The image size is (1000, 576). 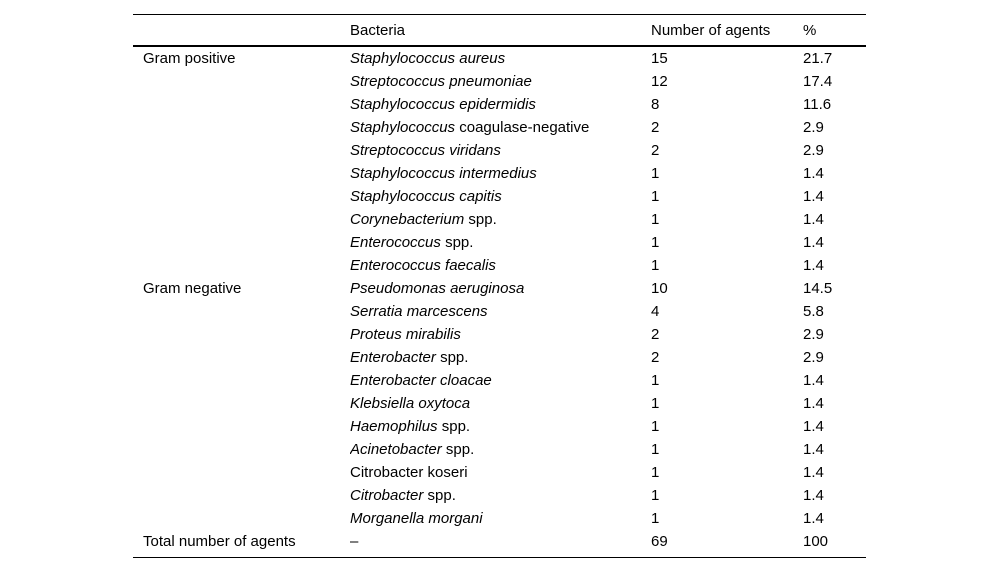 What do you see at coordinates (499, 14) in the screenshot?
I see `table-top-rule` at bounding box center [499, 14].